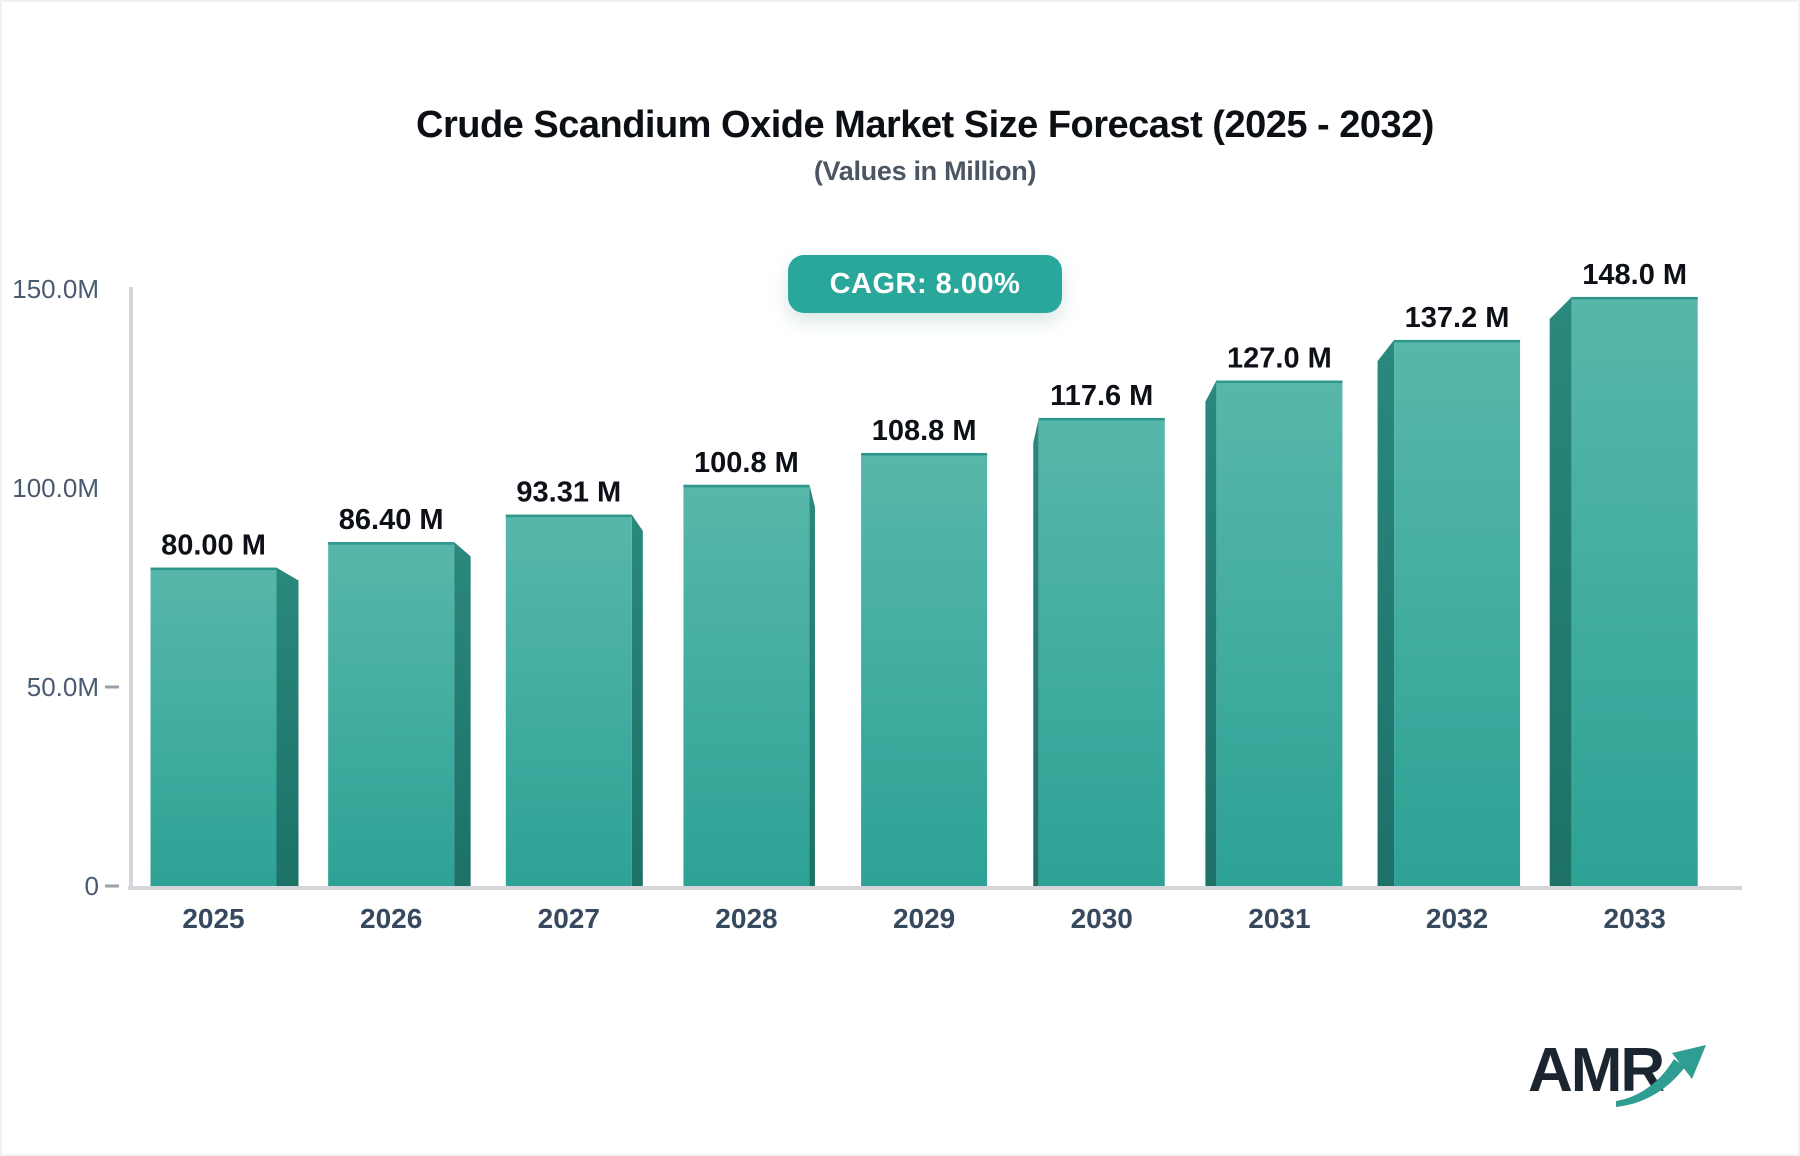  I want to click on x-tick-label: 2033, so click(1635, 918).